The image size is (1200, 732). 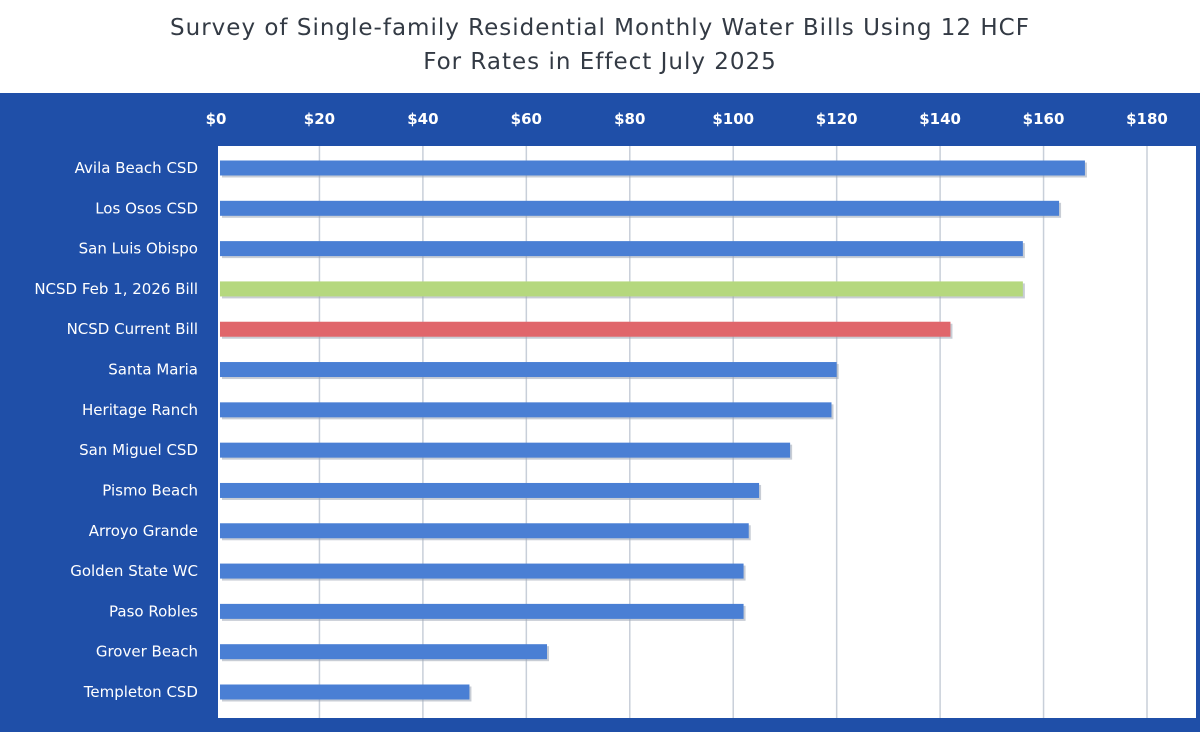 What do you see at coordinates (140, 410) in the screenshot?
I see `category-label: Heritage Ranch` at bounding box center [140, 410].